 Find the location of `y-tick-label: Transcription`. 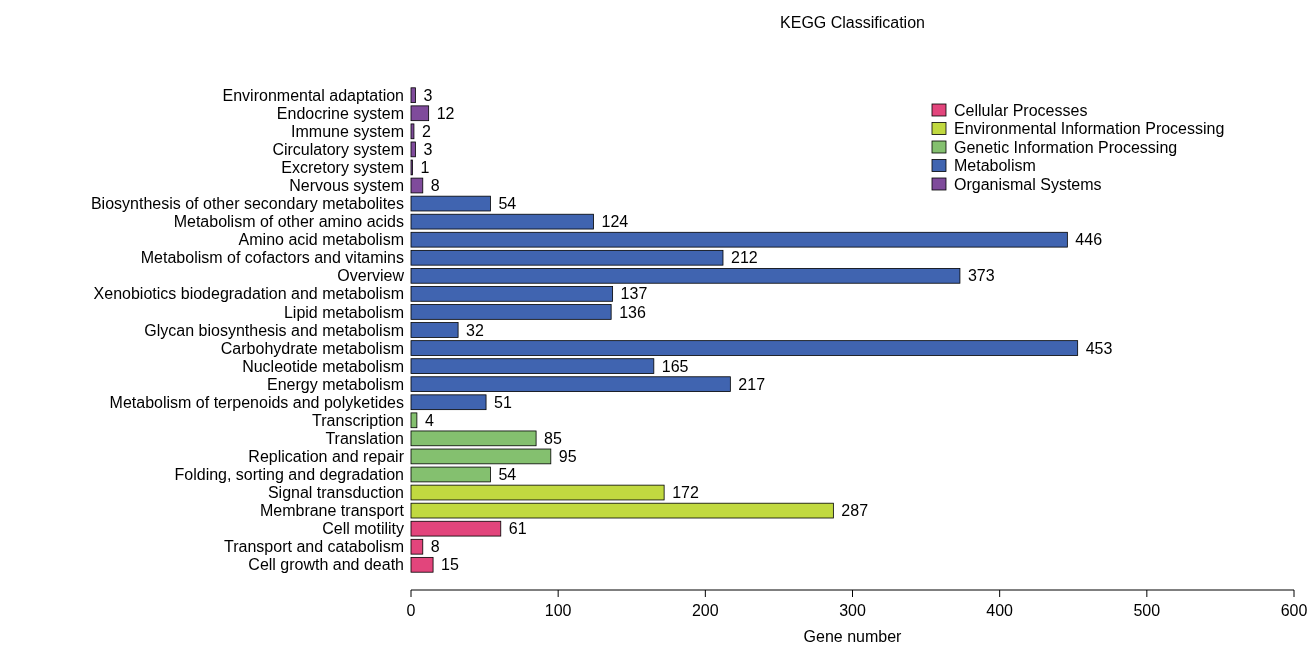

y-tick-label: Transcription is located at coordinates (358, 420).